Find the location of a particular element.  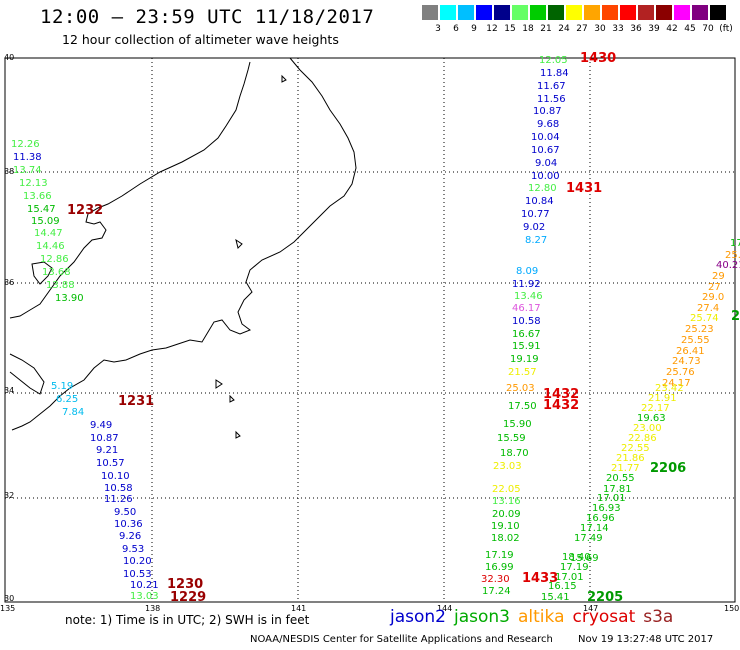

scale-label: 6 is located at coordinates (456, 29).